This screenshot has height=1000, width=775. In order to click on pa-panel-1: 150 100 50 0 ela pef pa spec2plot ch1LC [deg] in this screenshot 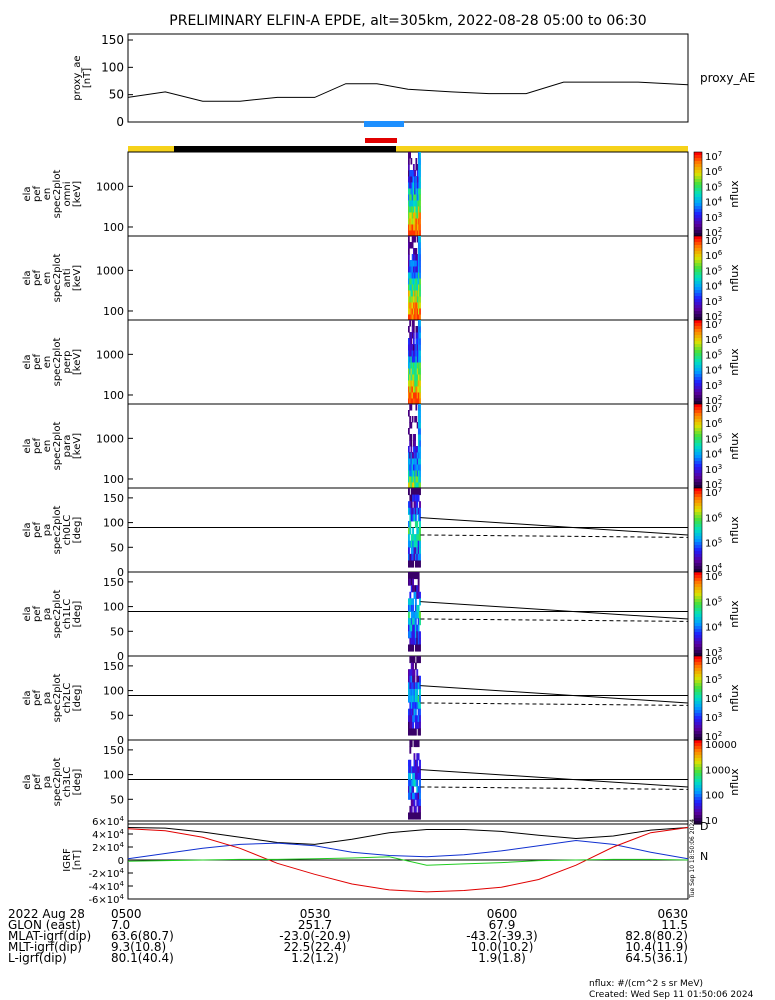, I will do `click(355, 617)`.